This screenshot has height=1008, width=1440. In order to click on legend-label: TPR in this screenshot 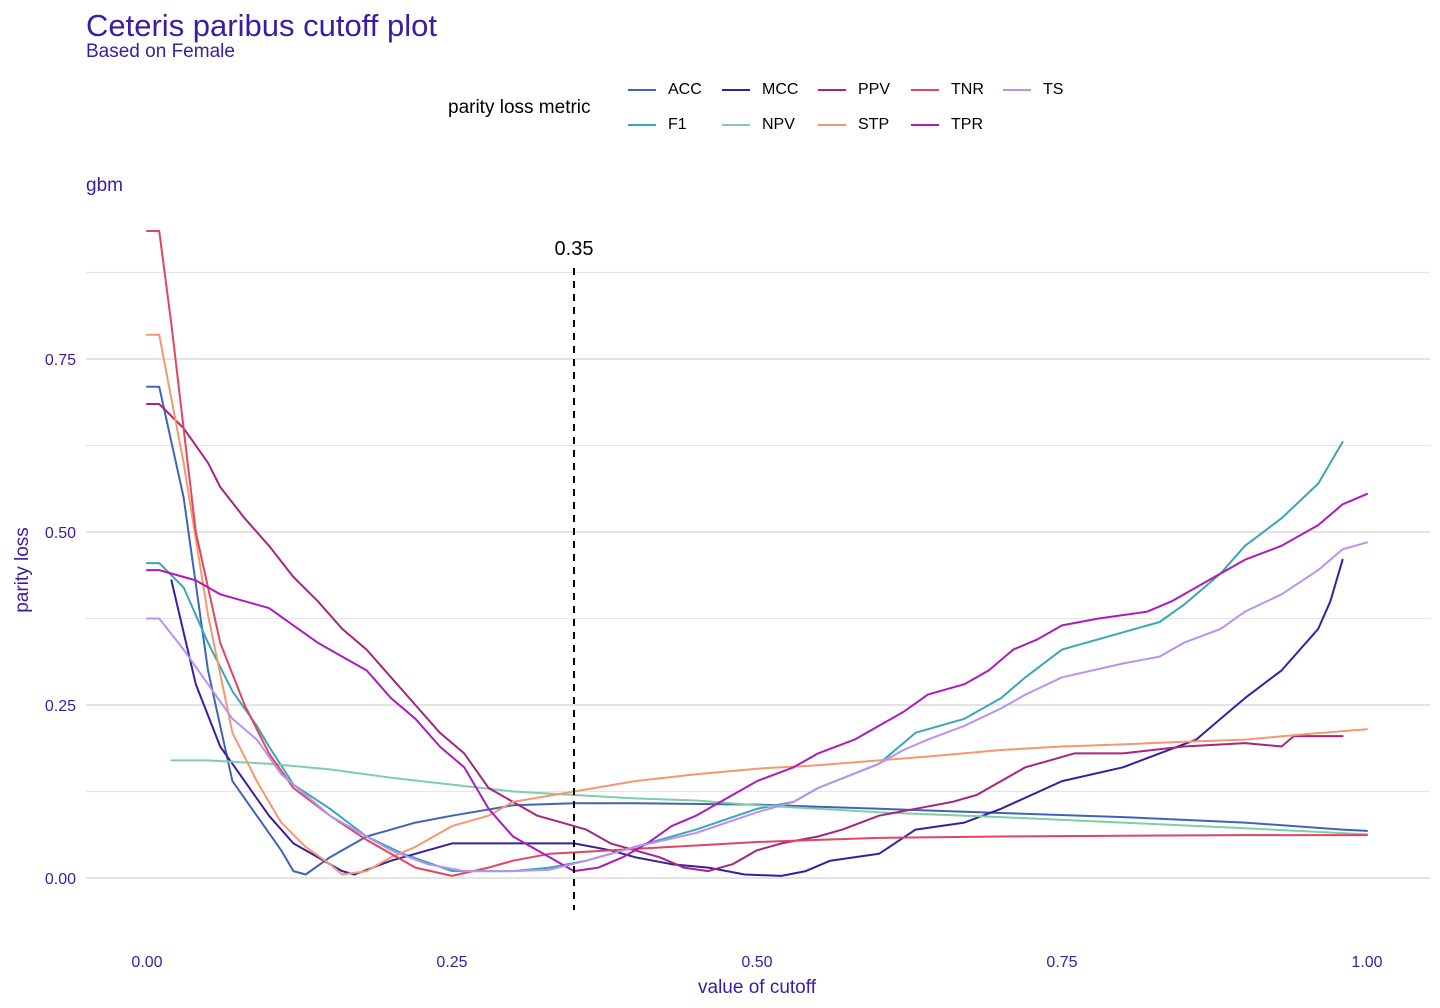, I will do `click(967, 124)`.